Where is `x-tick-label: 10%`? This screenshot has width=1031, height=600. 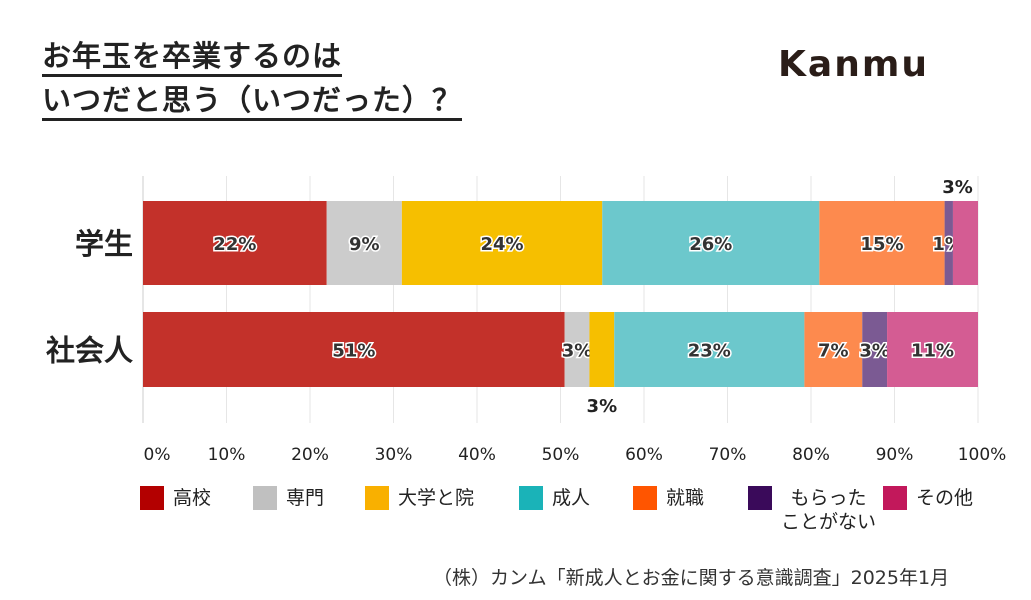
x-tick-label: 10% is located at coordinates (227, 455).